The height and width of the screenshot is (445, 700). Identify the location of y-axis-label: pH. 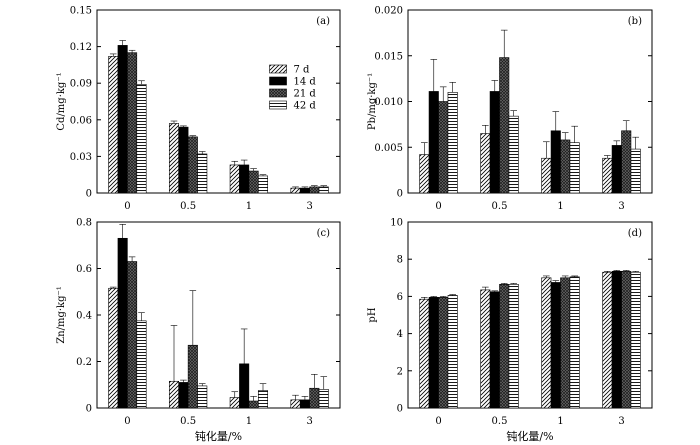
(372, 314).